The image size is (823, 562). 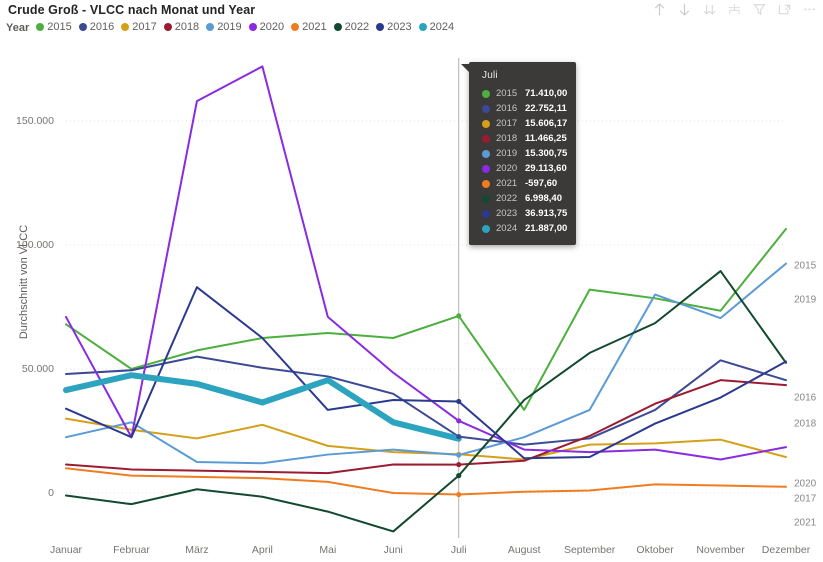 I want to click on data-point-marker-2021, so click(x=459, y=494).